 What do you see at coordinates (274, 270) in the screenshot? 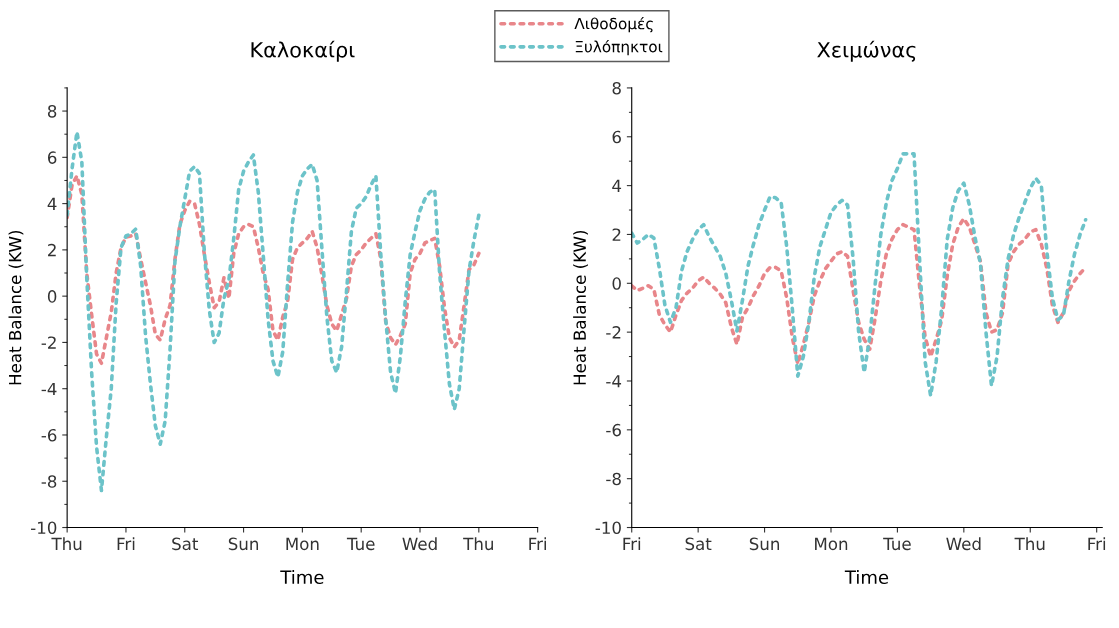
I see `line-series` at bounding box center [274, 270].